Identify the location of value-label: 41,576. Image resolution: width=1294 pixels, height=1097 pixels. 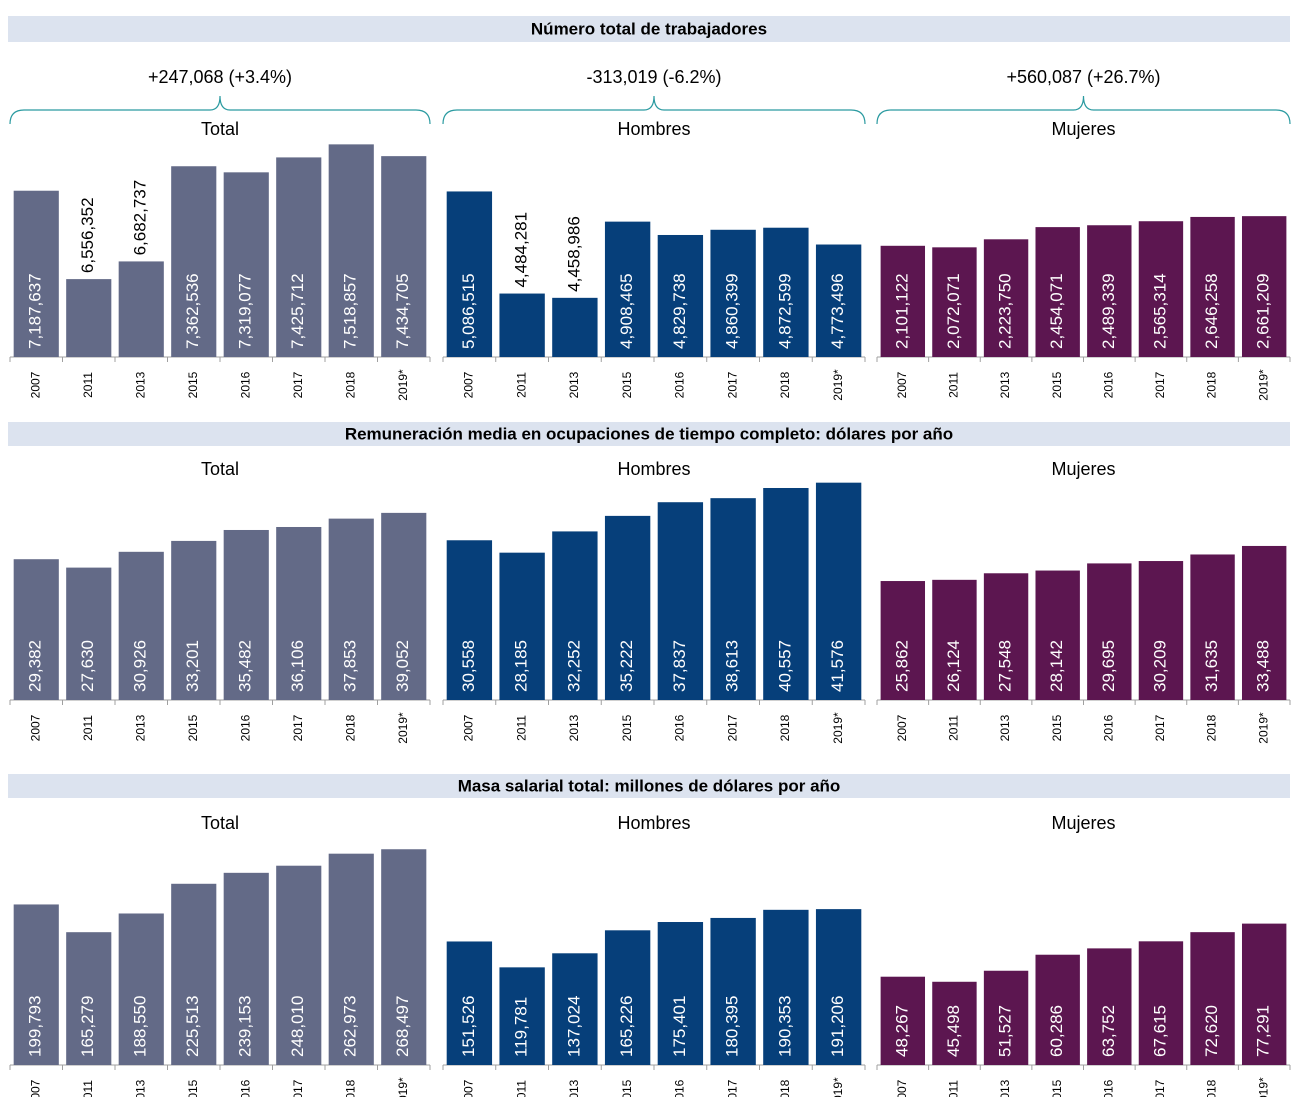
(837, 666).